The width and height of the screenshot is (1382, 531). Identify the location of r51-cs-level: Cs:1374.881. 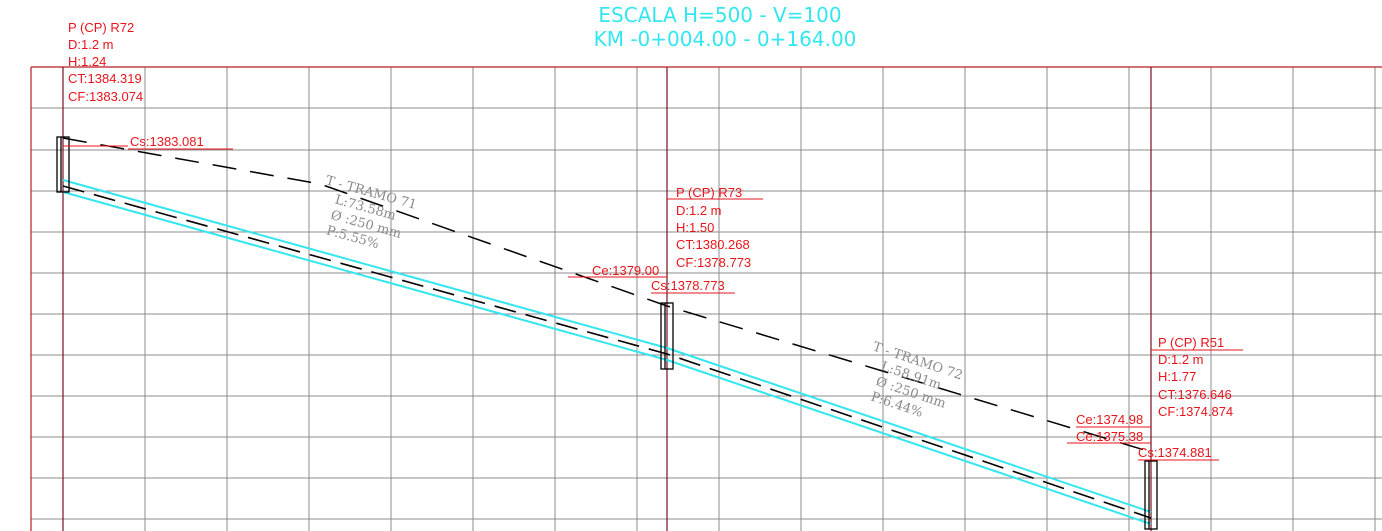
(1175, 452).